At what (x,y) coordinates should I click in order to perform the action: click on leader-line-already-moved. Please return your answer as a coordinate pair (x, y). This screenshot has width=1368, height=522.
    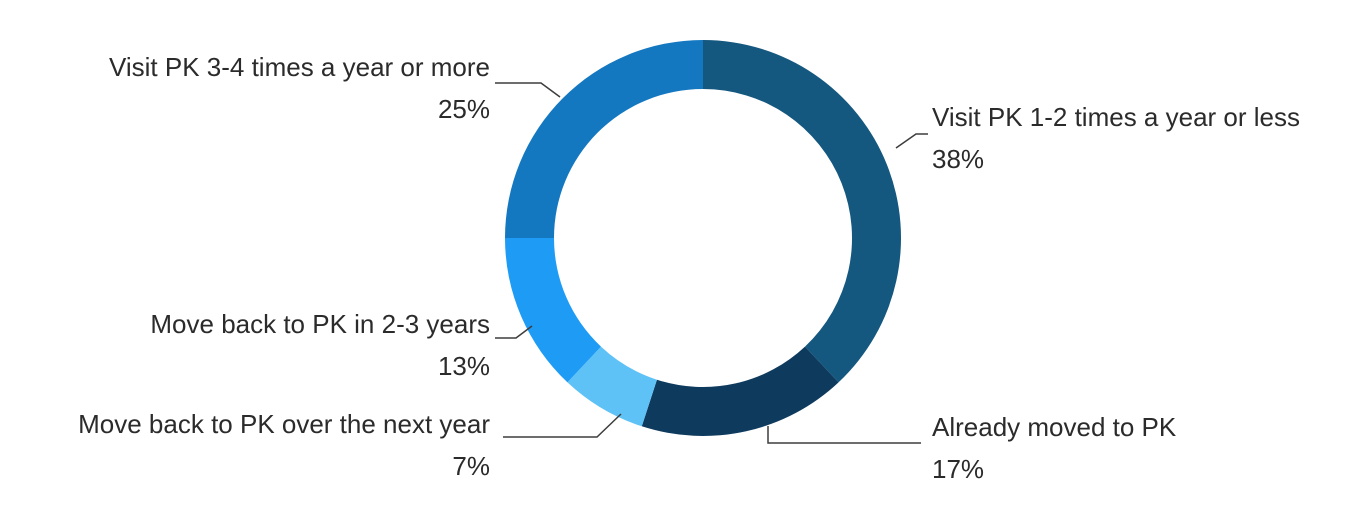
    Looking at the image, I should click on (844, 435).